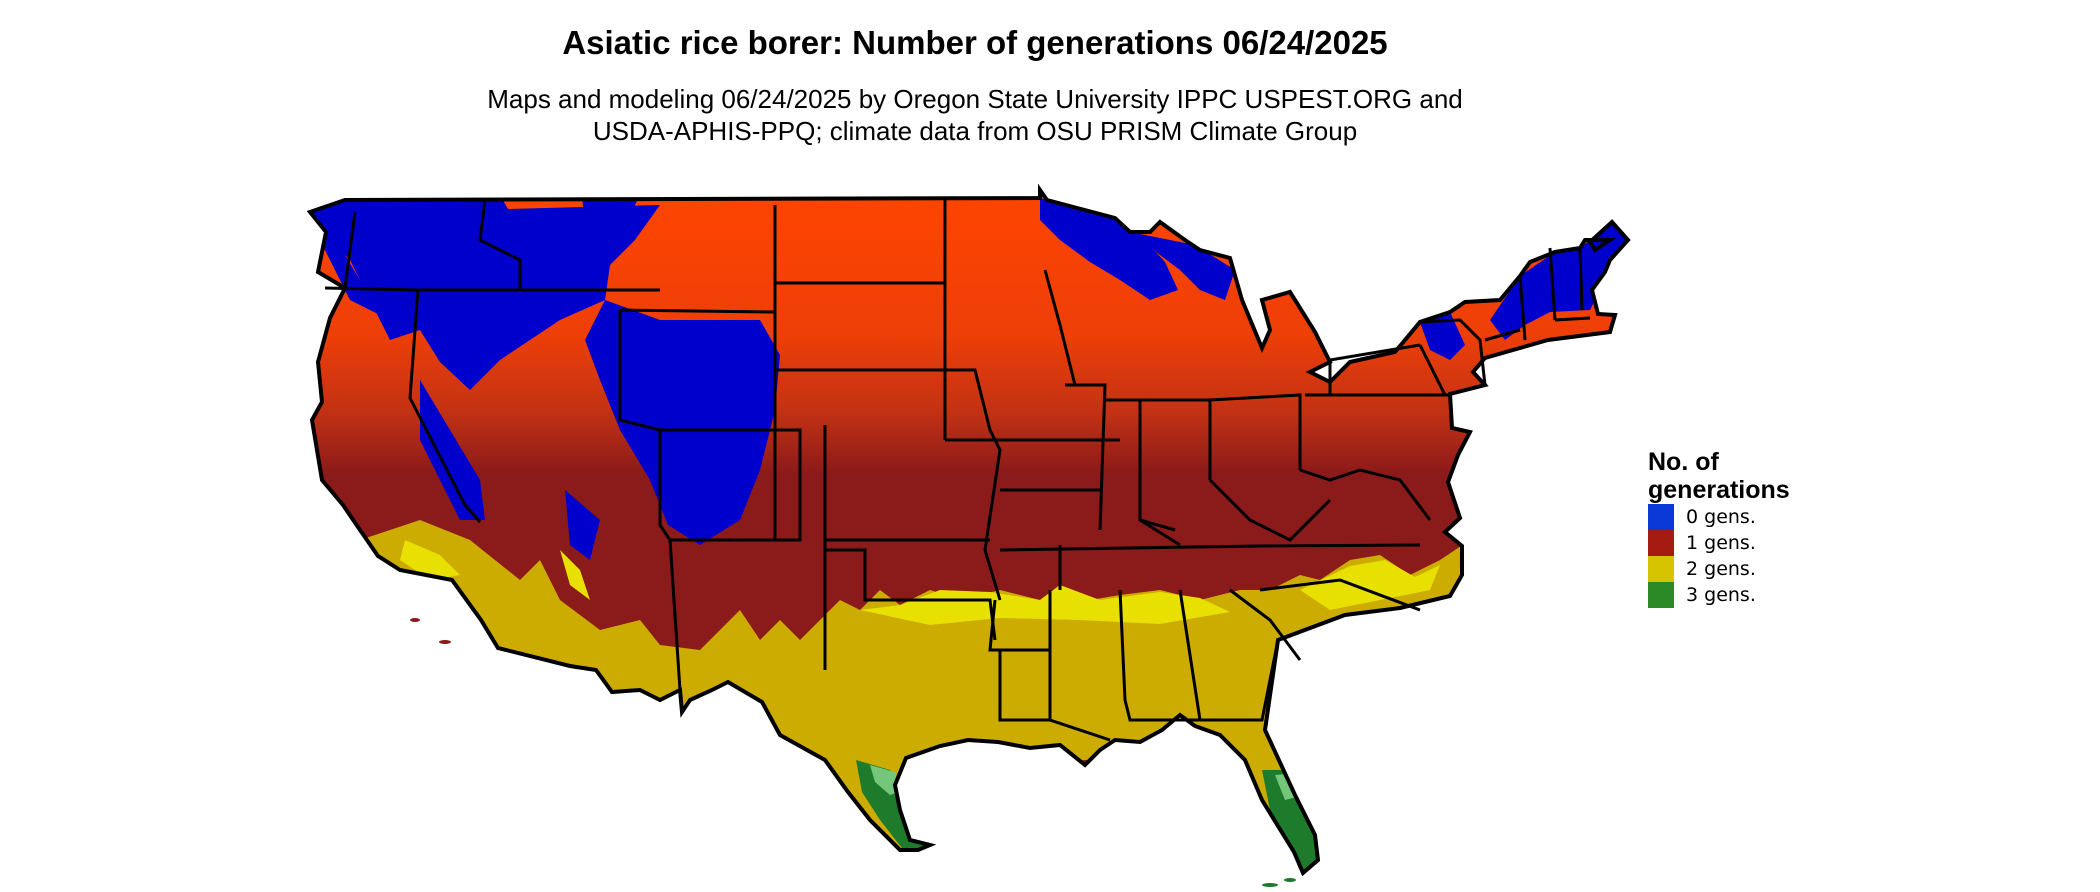 This screenshot has height=892, width=2100. I want to click on legend-item-3: 3 gens., so click(1748, 595).